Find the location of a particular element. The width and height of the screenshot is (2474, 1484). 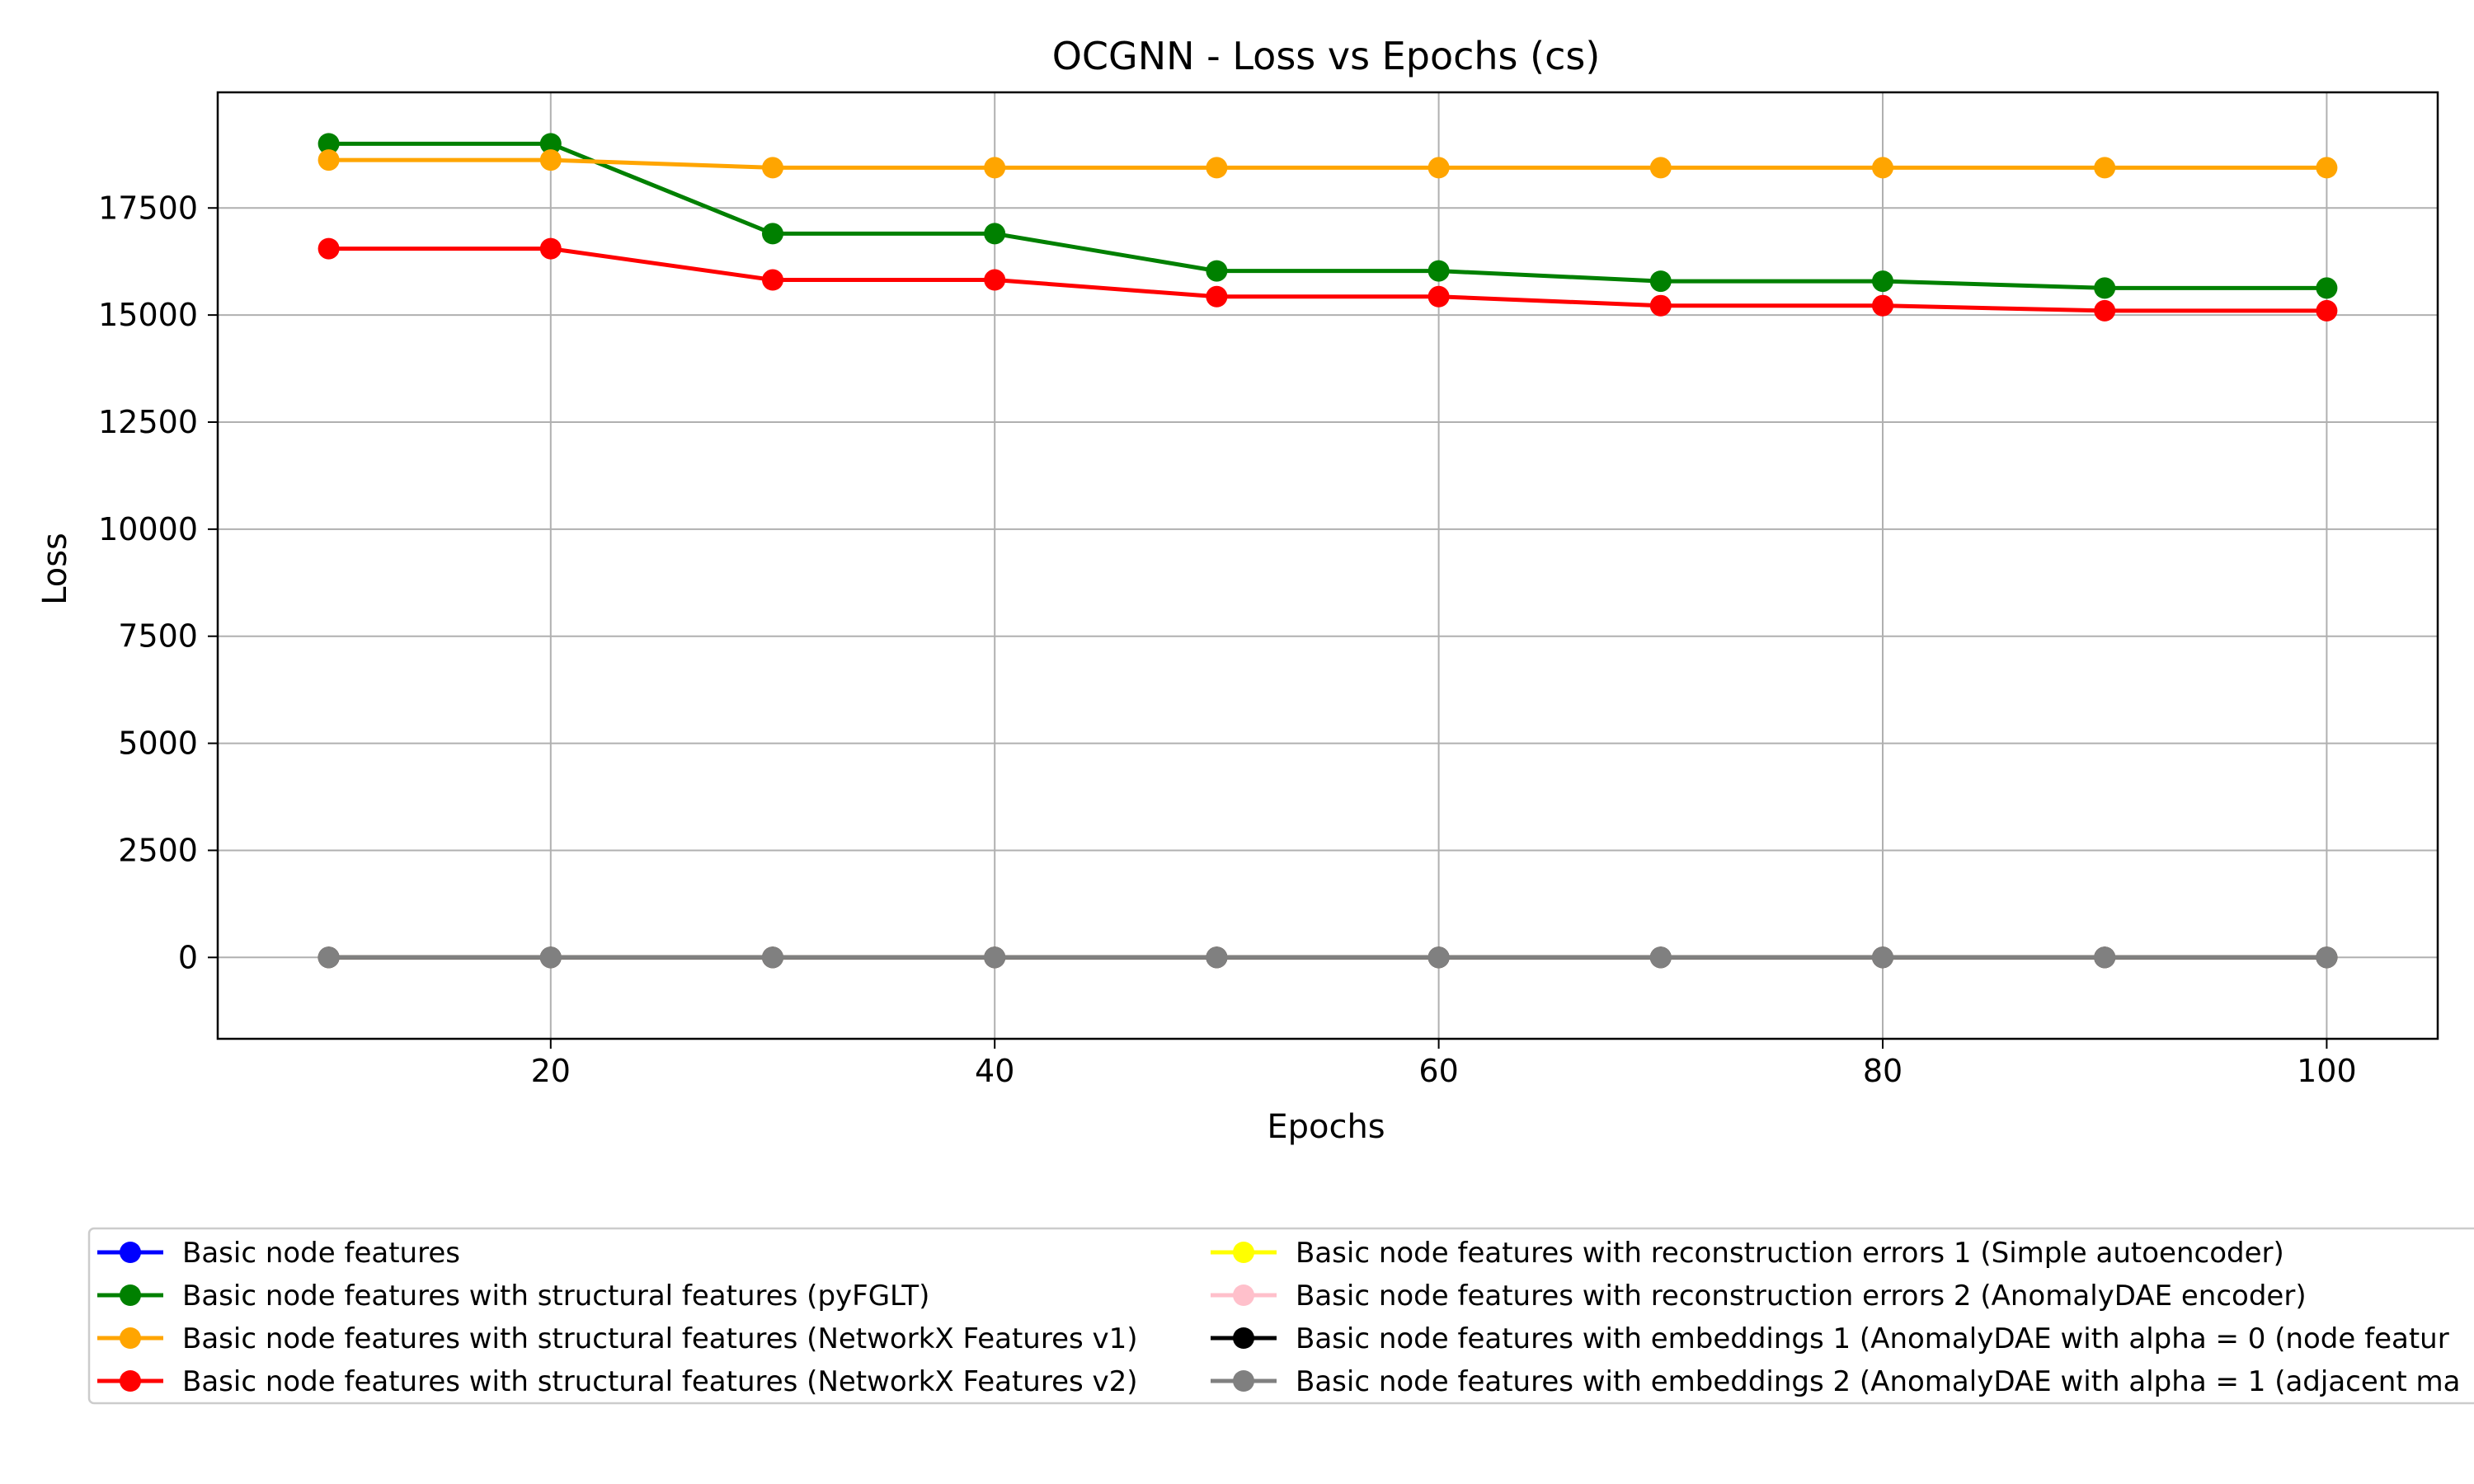

x-tick-label: 80 is located at coordinates (1883, 1071).